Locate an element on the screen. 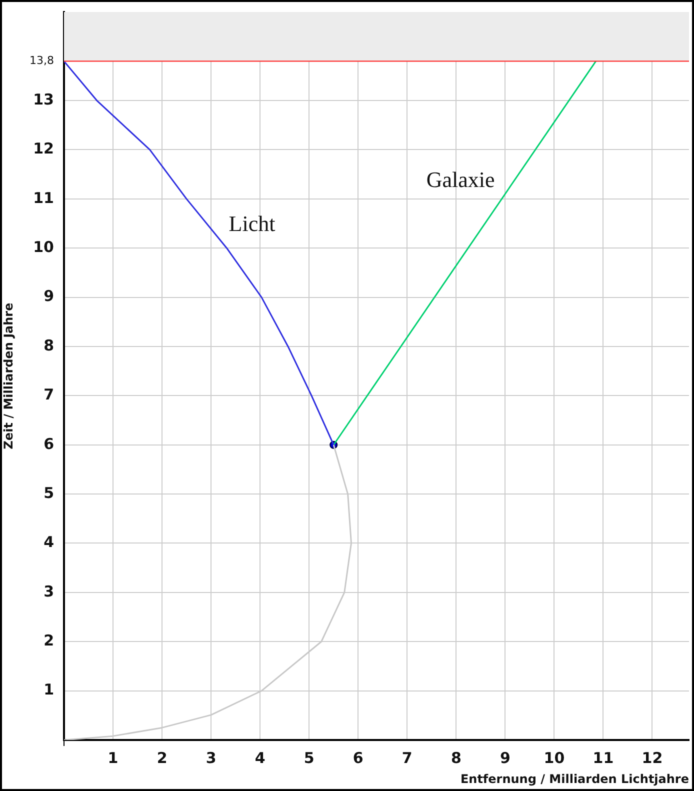 The height and width of the screenshot is (791, 694). x-tick-label: 2 is located at coordinates (162, 757).